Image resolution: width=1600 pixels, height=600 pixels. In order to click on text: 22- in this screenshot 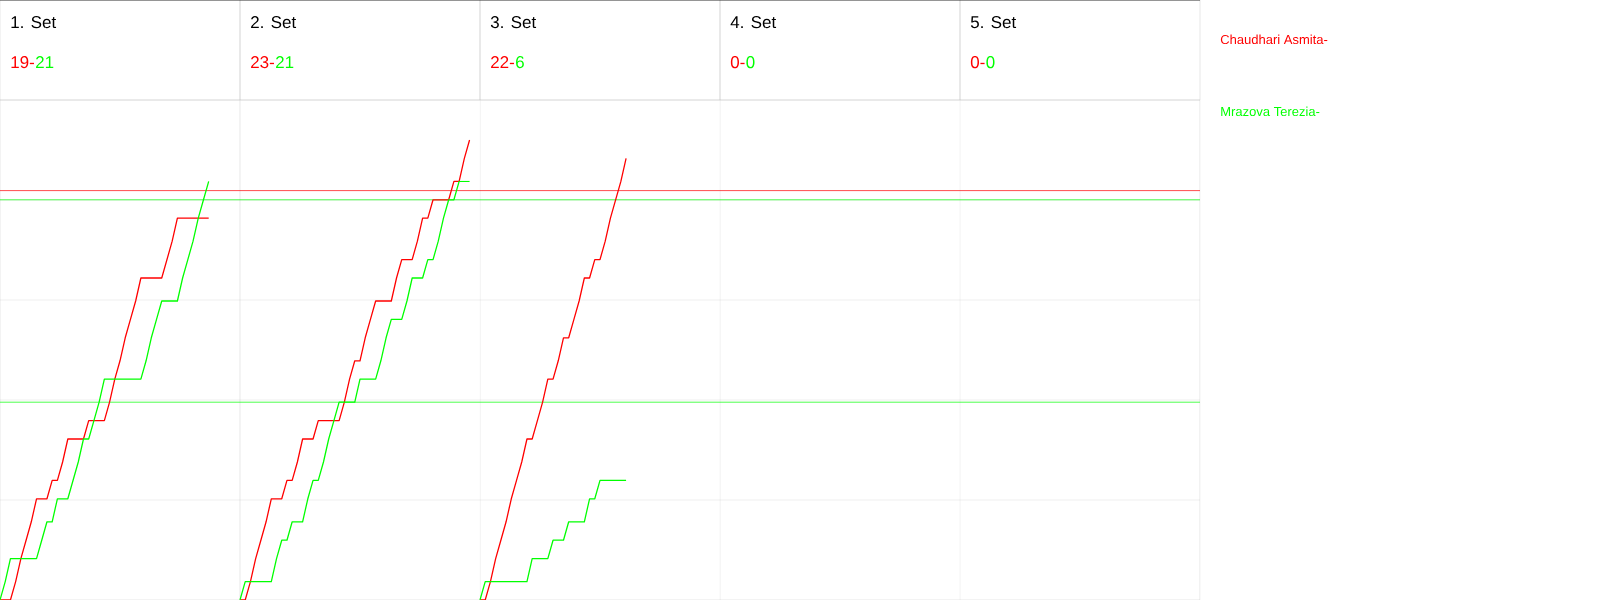, I will do `click(503, 62)`.